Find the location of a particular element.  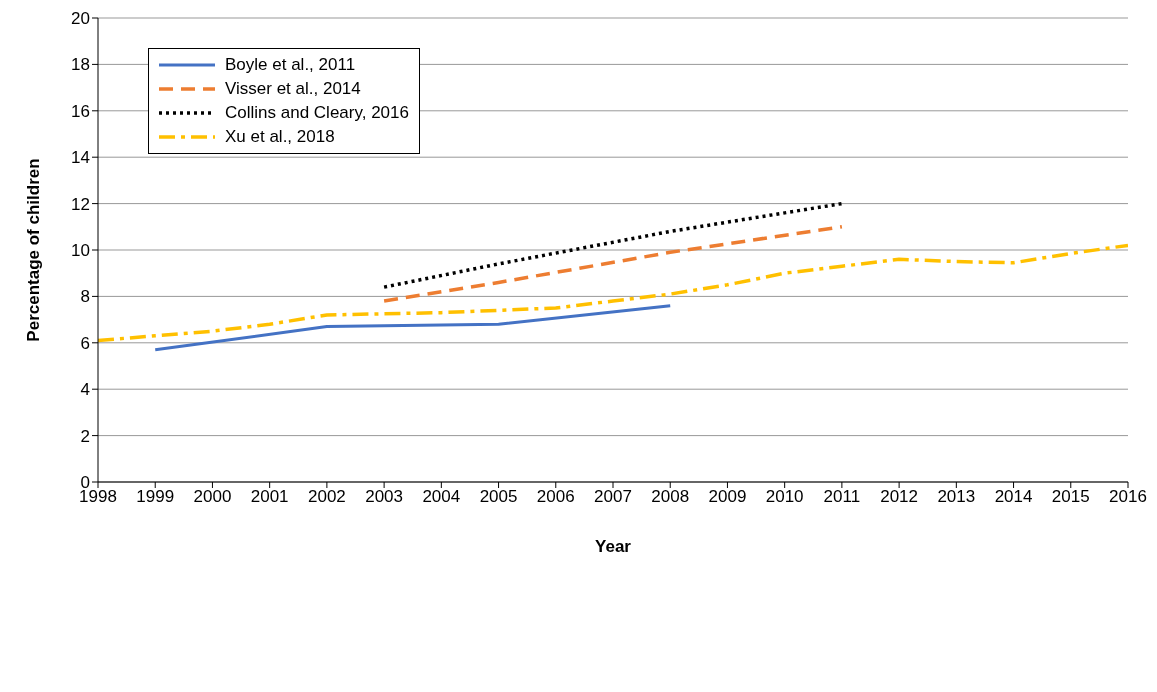

x-tick-label: 2010 is located at coordinates (784, 497).